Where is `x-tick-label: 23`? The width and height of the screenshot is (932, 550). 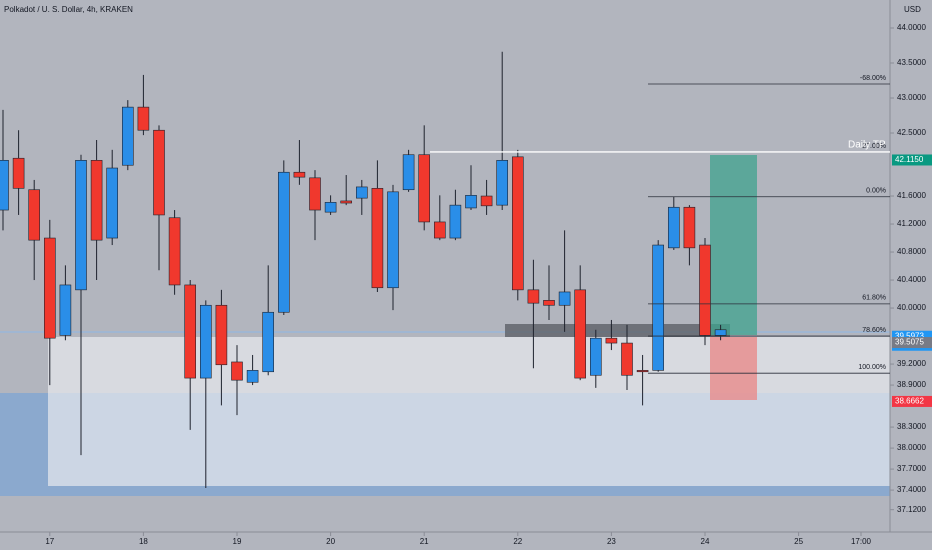 x-tick-label: 23 is located at coordinates (611, 541).